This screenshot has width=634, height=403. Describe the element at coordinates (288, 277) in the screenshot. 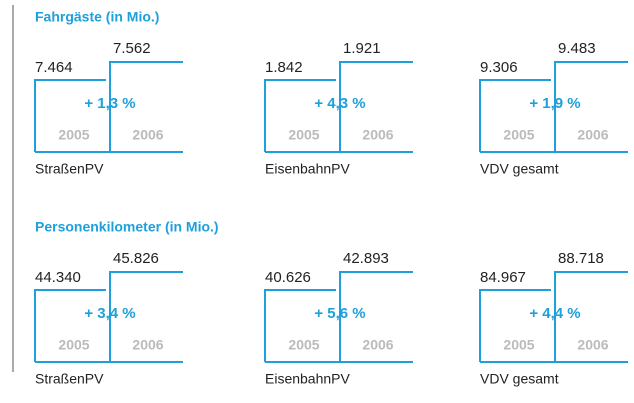

I see `value-from: 40.626` at that location.